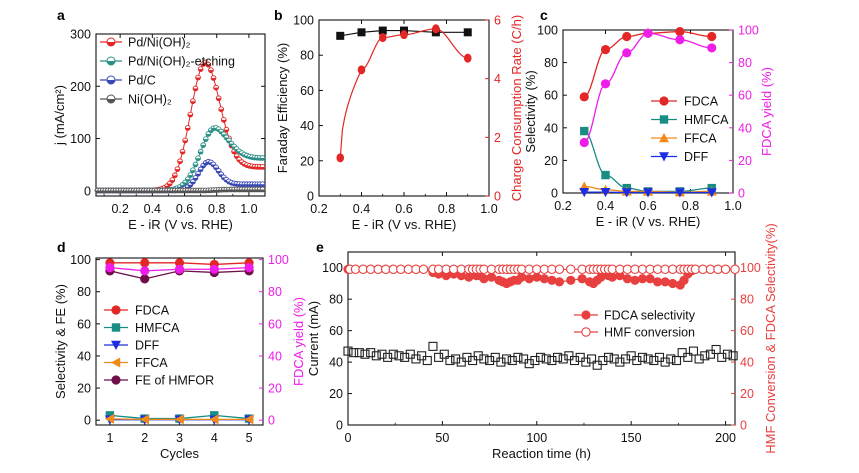  Describe the element at coordinates (649, 333) in the screenshot. I see `legend-label: HMF conversion` at that location.